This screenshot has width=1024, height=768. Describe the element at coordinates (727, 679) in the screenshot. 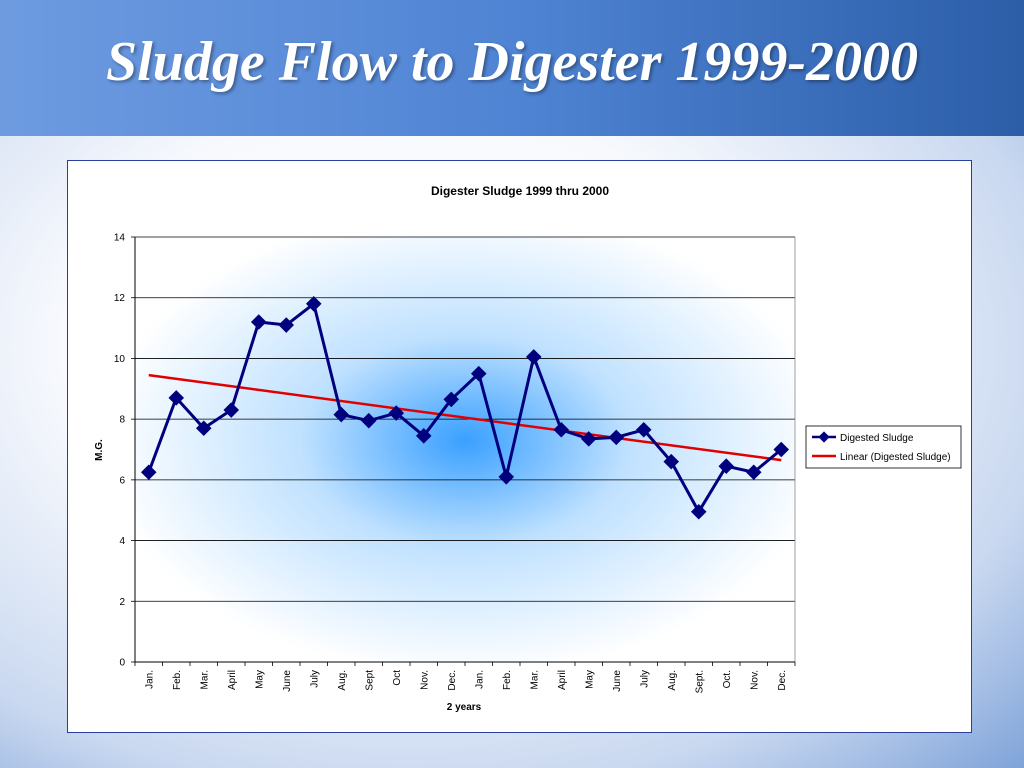

I see `x-tick-label: Oct.` at that location.